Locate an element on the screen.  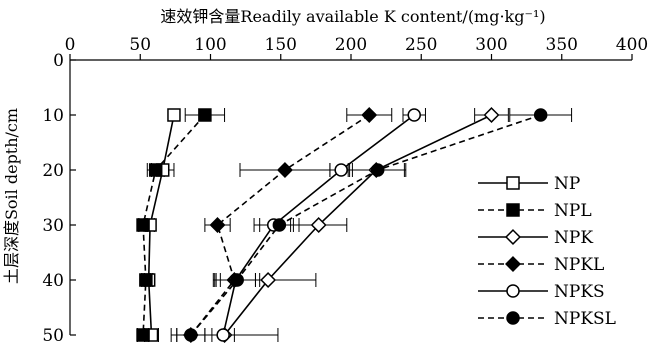
x-tick-label: 100 is located at coordinates (210, 45).